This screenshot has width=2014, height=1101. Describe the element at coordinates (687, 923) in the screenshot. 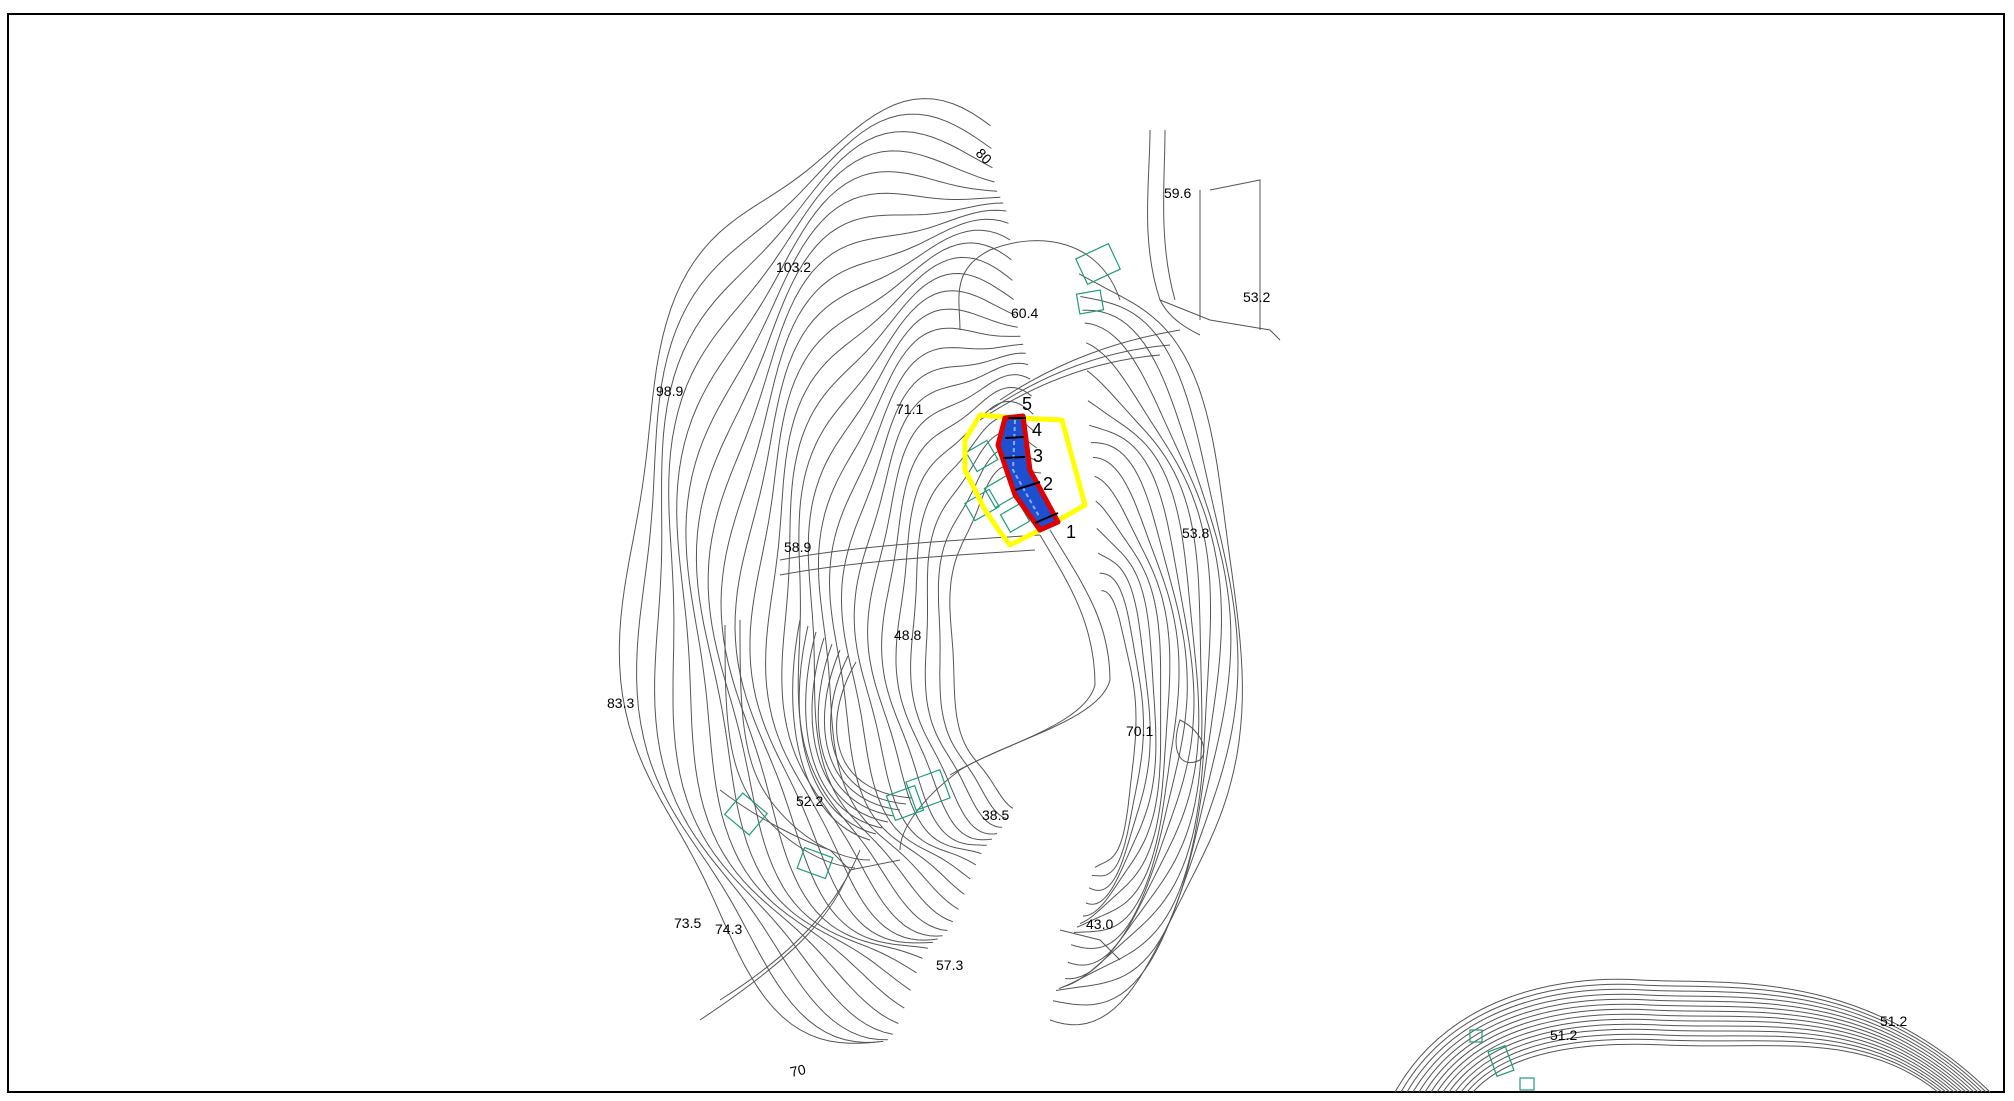

I see `elevation-label: 73.5` at that location.